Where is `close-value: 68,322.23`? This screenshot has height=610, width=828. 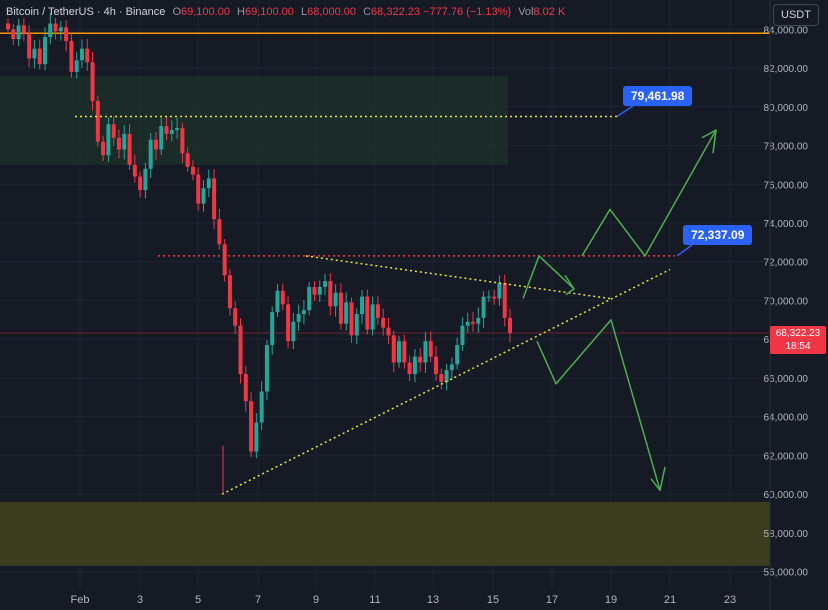
close-value: 68,322.23 is located at coordinates (395, 12).